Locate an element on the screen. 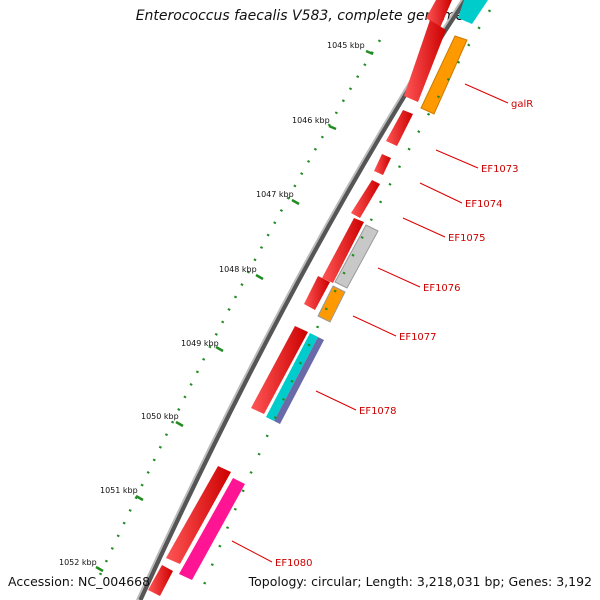 The height and width of the screenshot is (600, 600). gene-orange-galR is located at coordinates (444, 75).